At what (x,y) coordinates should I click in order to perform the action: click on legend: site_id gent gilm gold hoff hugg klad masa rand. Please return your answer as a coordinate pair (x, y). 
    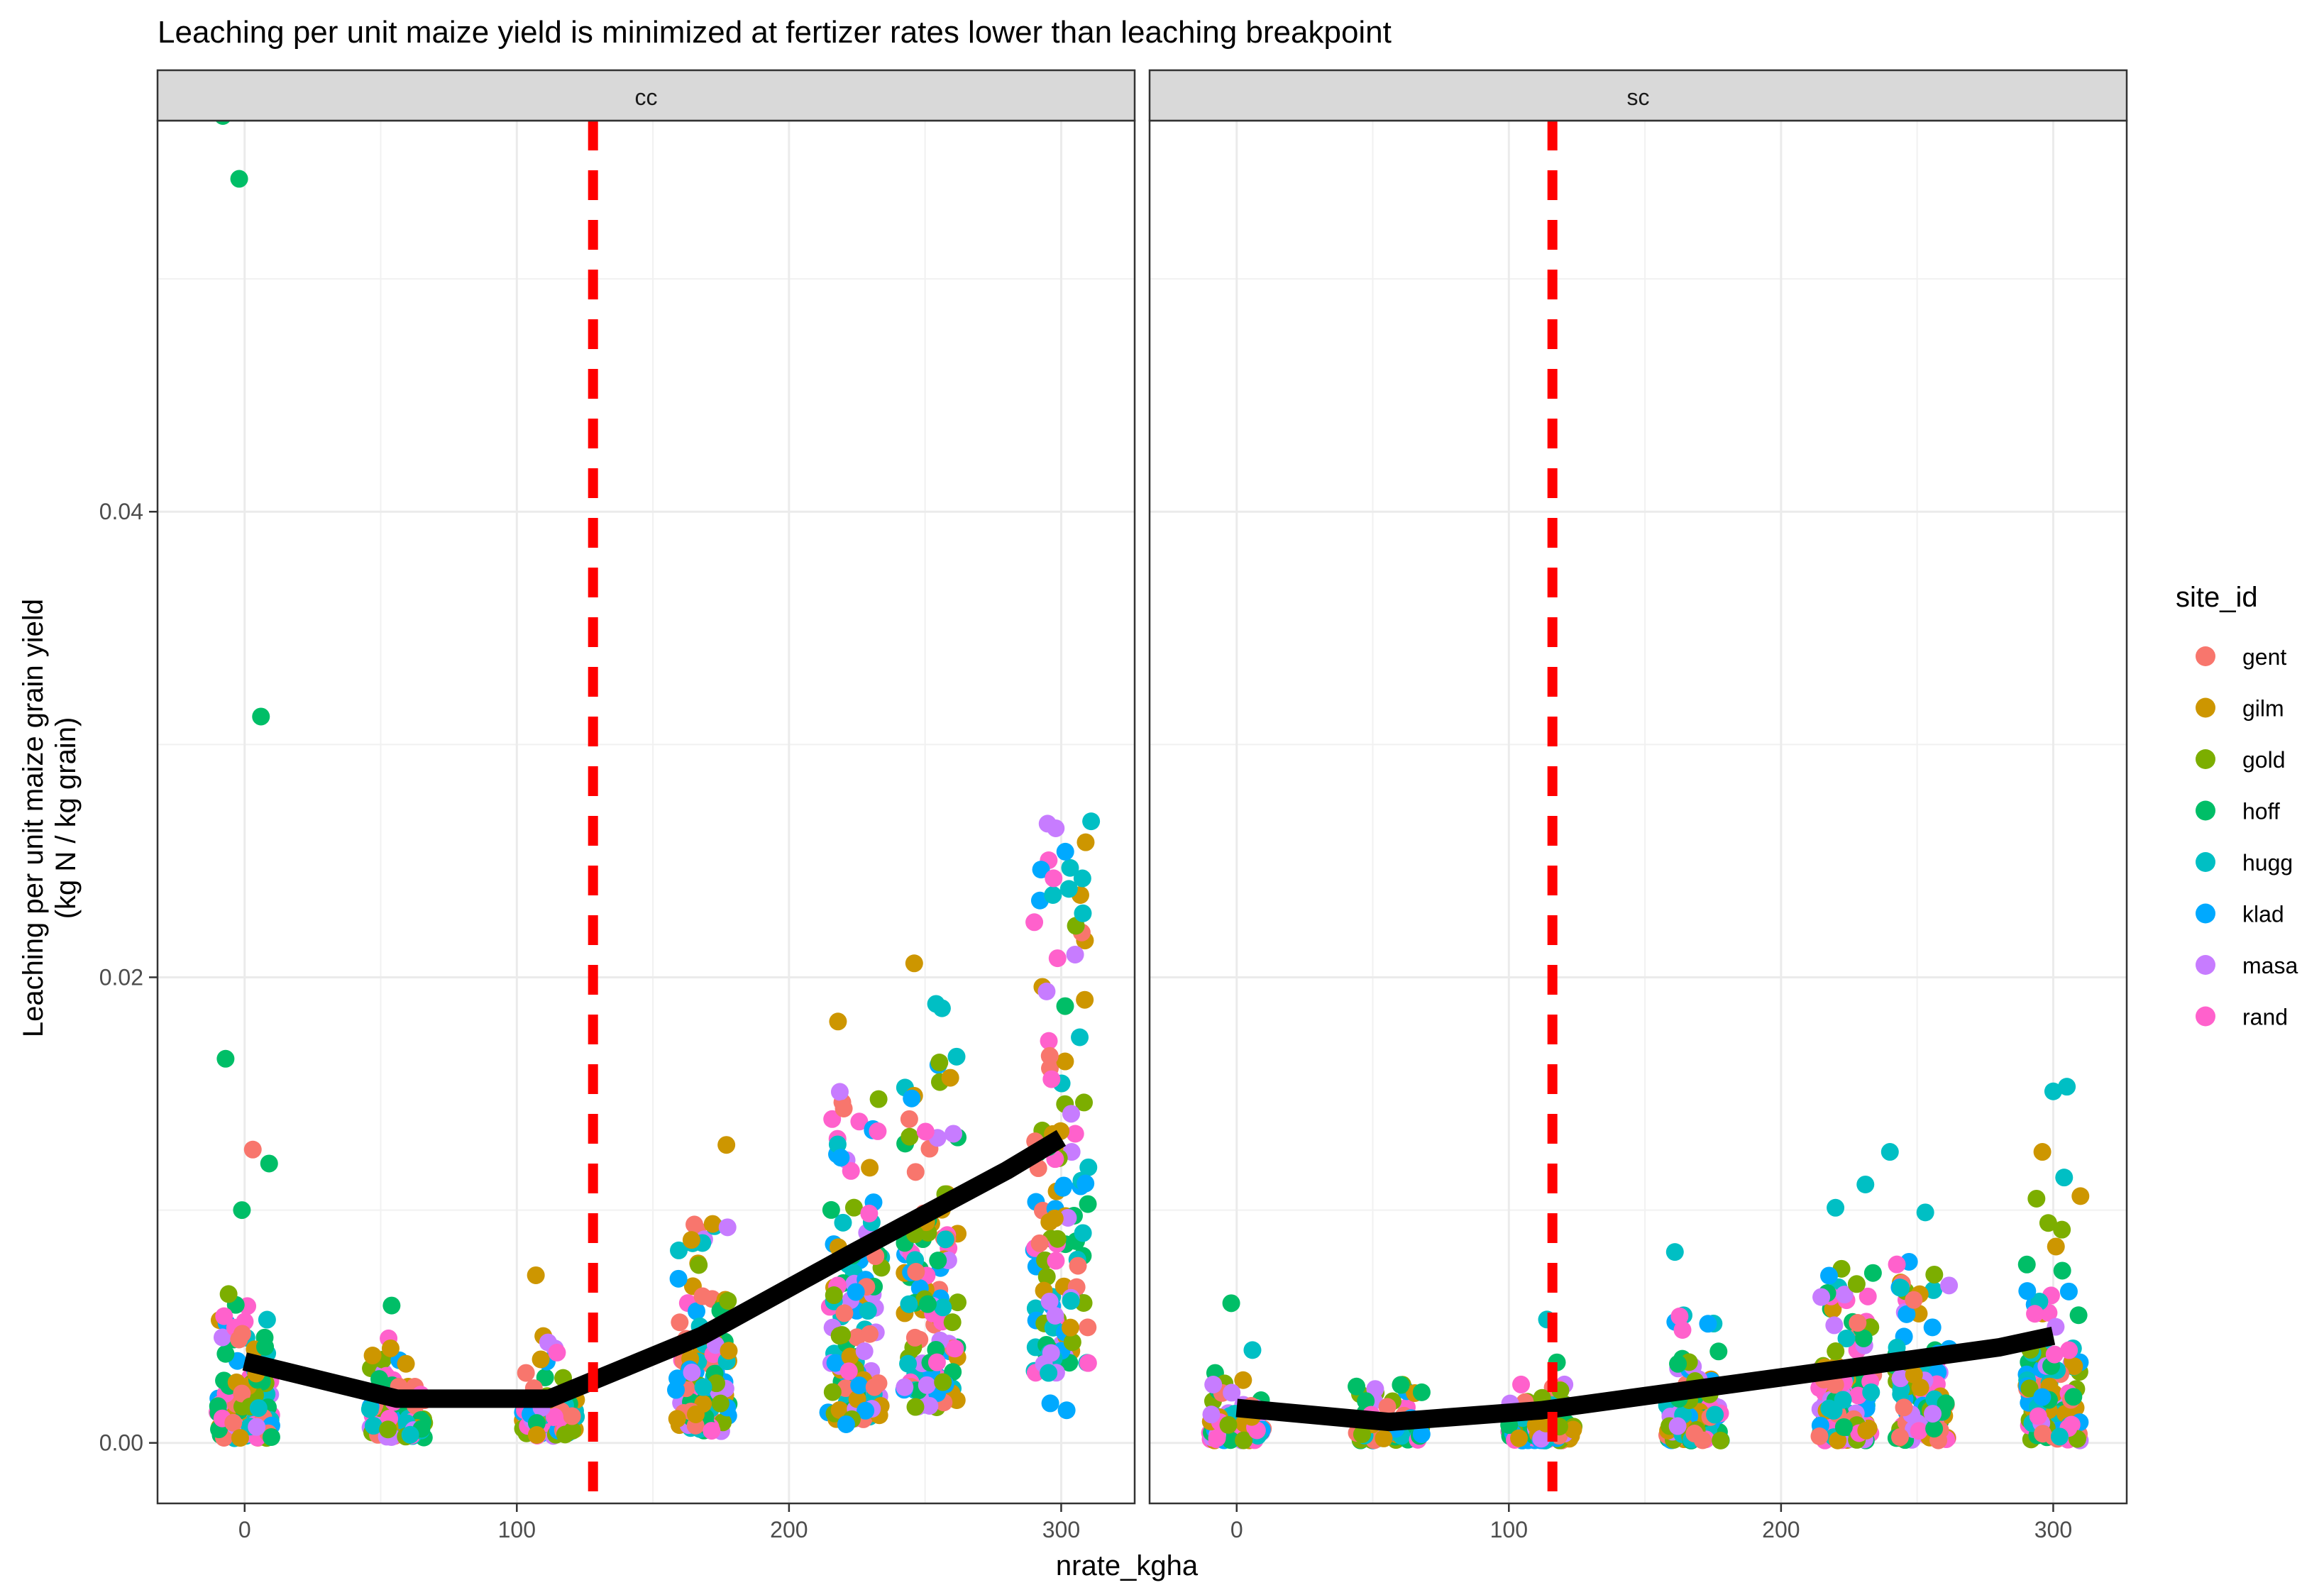
    Looking at the image, I should click on (2237, 806).